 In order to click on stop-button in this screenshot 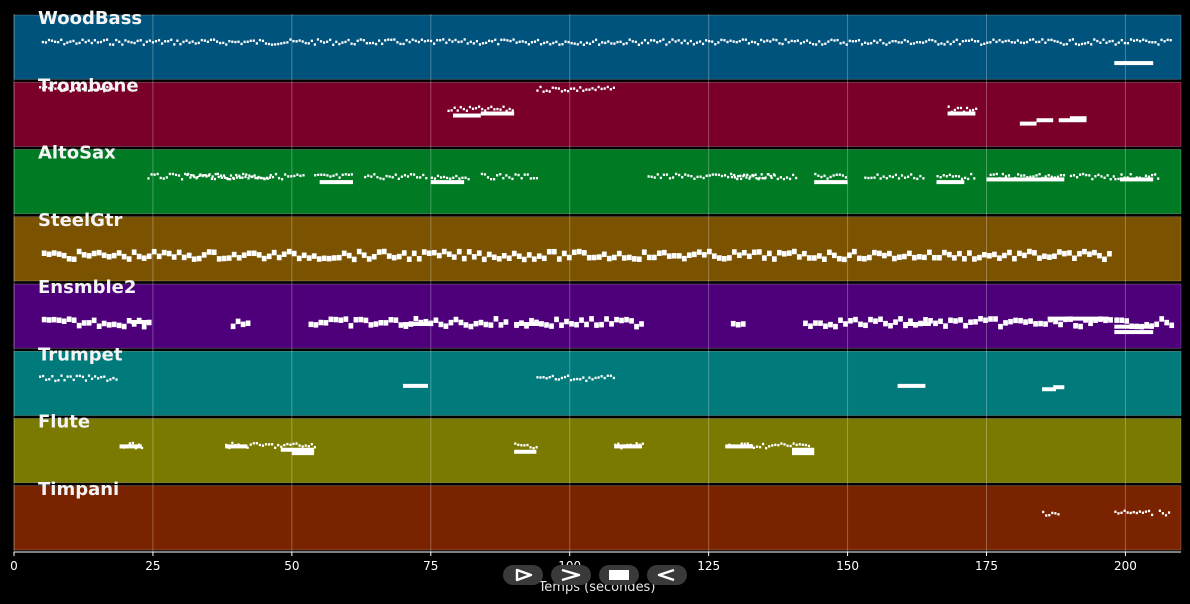, I will do `click(619, 575)`.